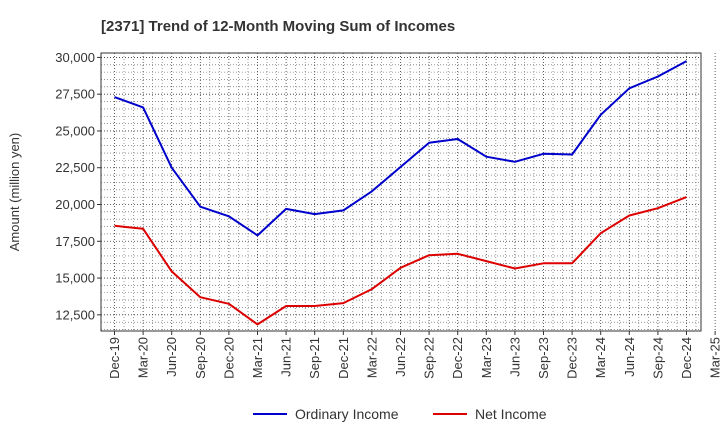 Image resolution: width=720 pixels, height=440 pixels. Describe the element at coordinates (228, 358) in the screenshot. I see `x-tick-label: Dec-20` at that location.